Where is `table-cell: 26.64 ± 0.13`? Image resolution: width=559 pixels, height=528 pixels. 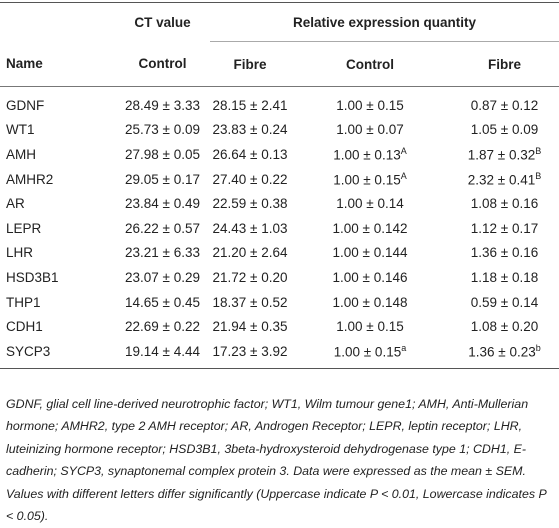
table-cell: 26.64 ± 0.13 is located at coordinates (250, 154).